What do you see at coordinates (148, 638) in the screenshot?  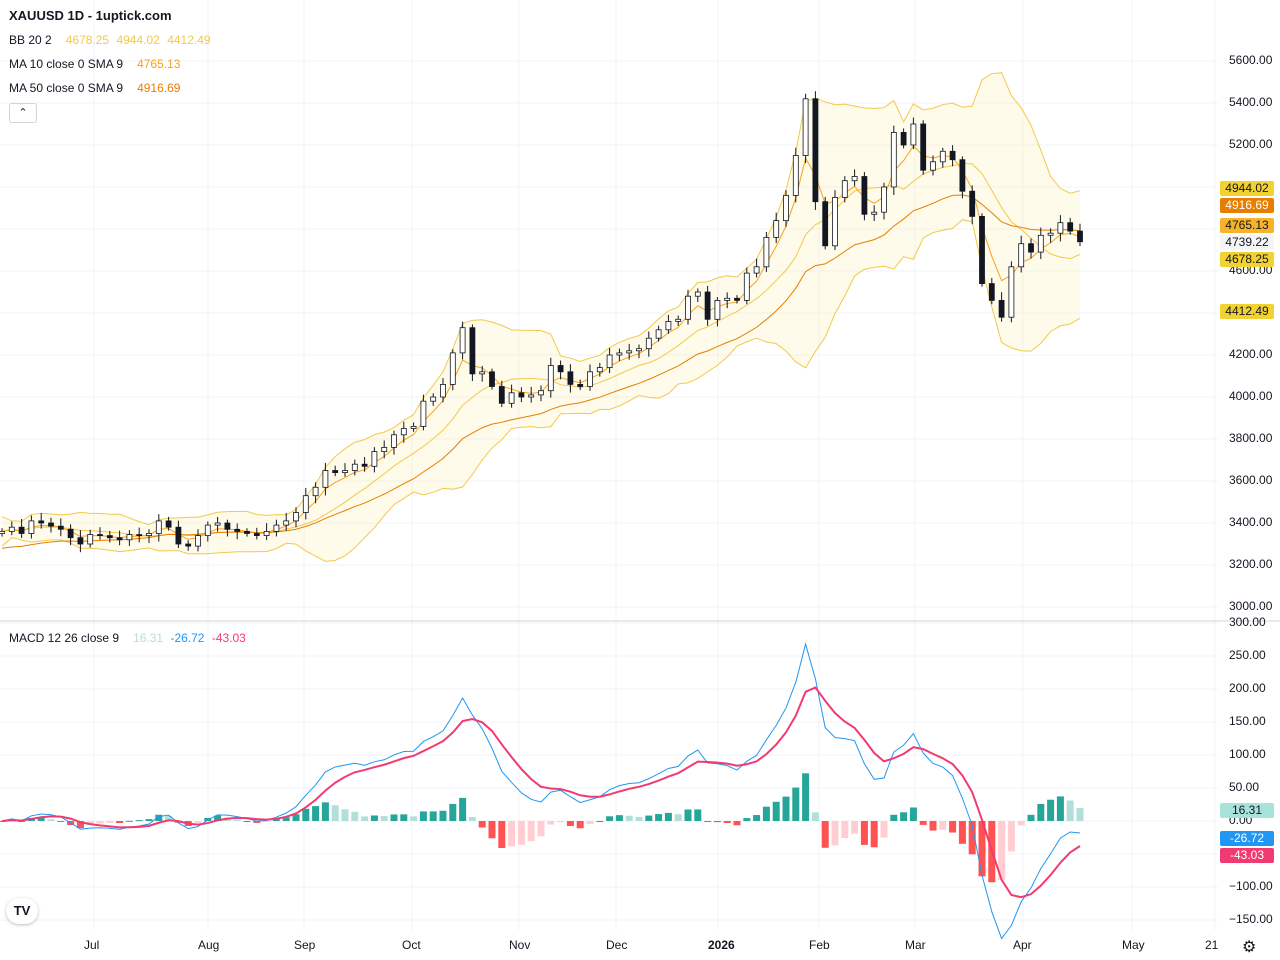 I see `macd-hist-value: 16.31` at bounding box center [148, 638].